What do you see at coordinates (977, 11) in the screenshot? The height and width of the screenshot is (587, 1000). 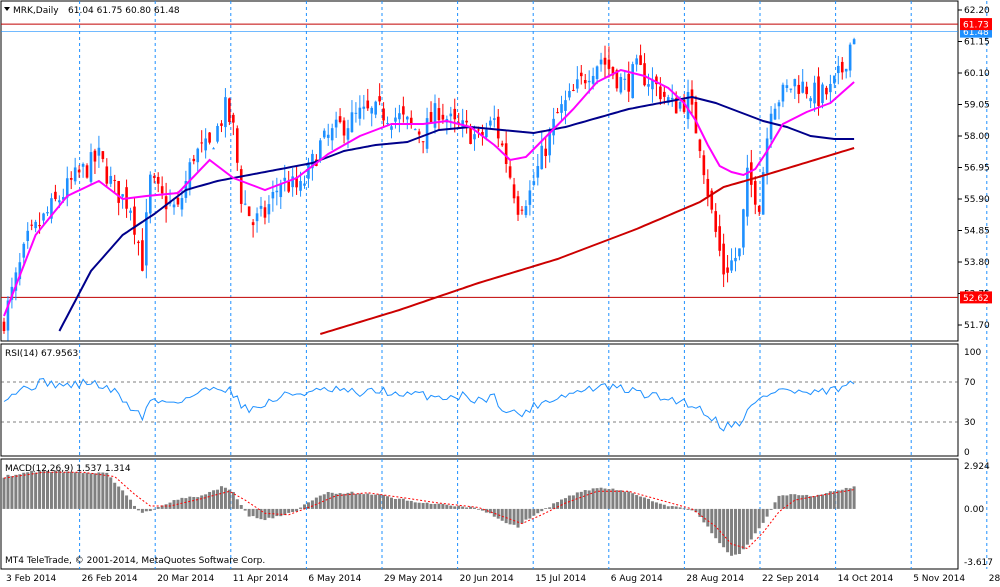 I see `price-tick-label: 62.20` at bounding box center [977, 11].